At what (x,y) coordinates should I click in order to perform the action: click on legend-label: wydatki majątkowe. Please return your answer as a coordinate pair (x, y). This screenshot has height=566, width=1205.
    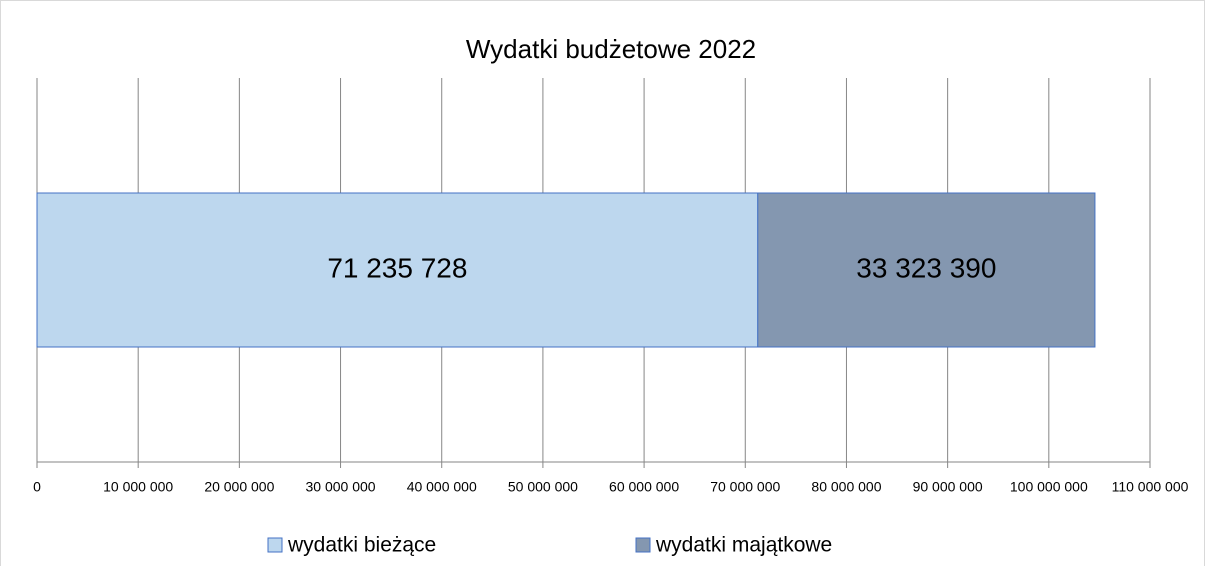
    Looking at the image, I should click on (743, 545).